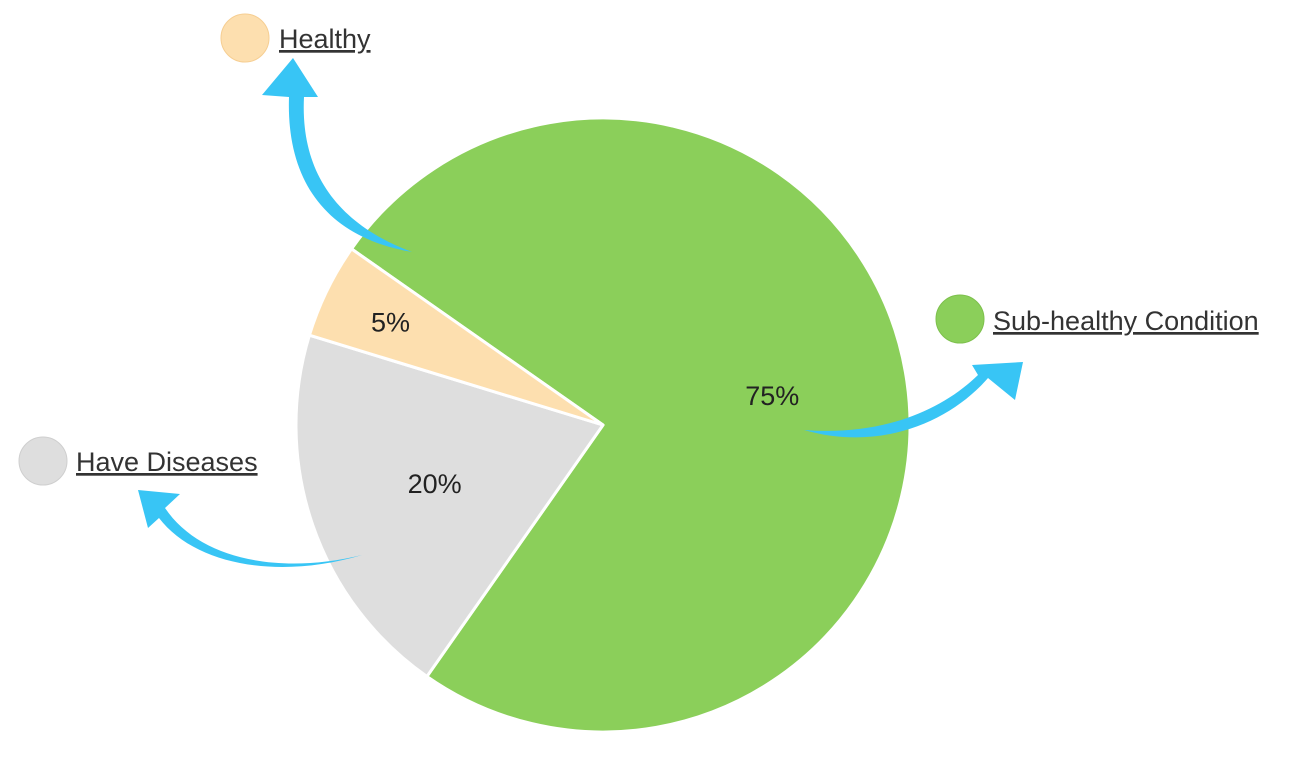  I want to click on slice-value-labels: 75% 20% 5%, so click(585, 403).